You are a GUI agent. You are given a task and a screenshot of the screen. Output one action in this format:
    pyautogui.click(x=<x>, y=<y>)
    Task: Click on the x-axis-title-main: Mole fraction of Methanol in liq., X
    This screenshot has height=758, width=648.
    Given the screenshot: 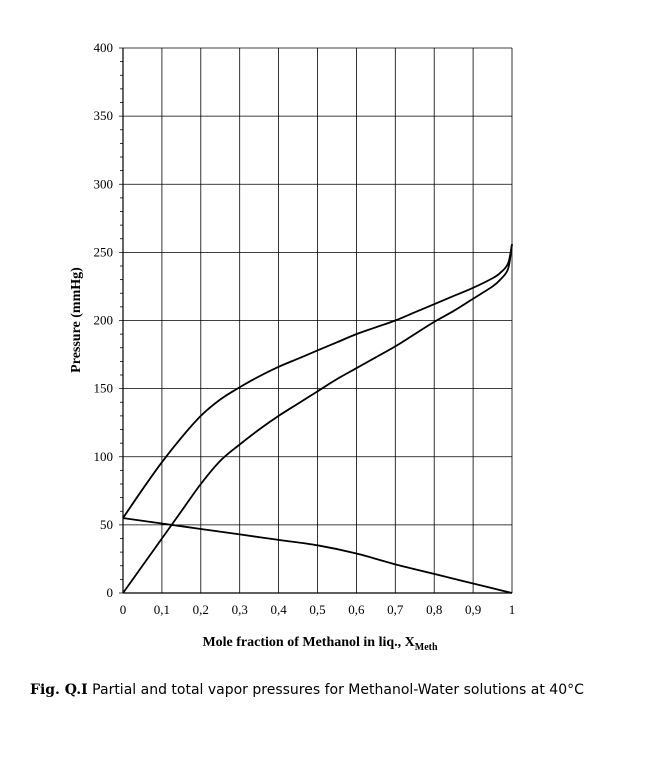 What is the action you would take?
    pyautogui.click(x=308, y=642)
    